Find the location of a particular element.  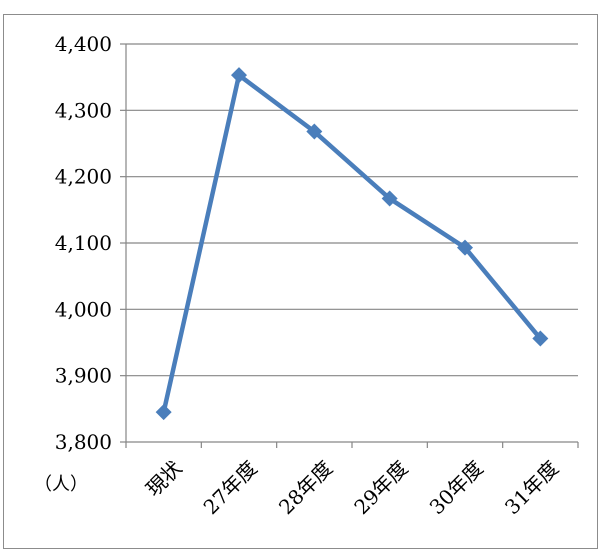

y-tick-label: 4,000 is located at coordinates (83, 309).